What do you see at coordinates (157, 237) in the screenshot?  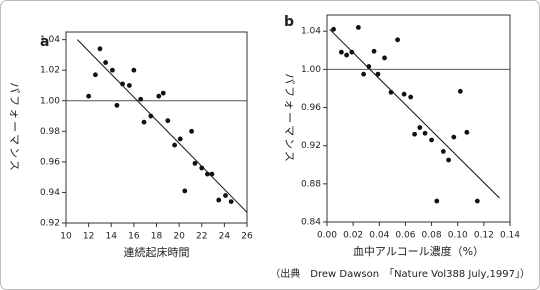 I see `x-tick-label: 18` at bounding box center [157, 237].